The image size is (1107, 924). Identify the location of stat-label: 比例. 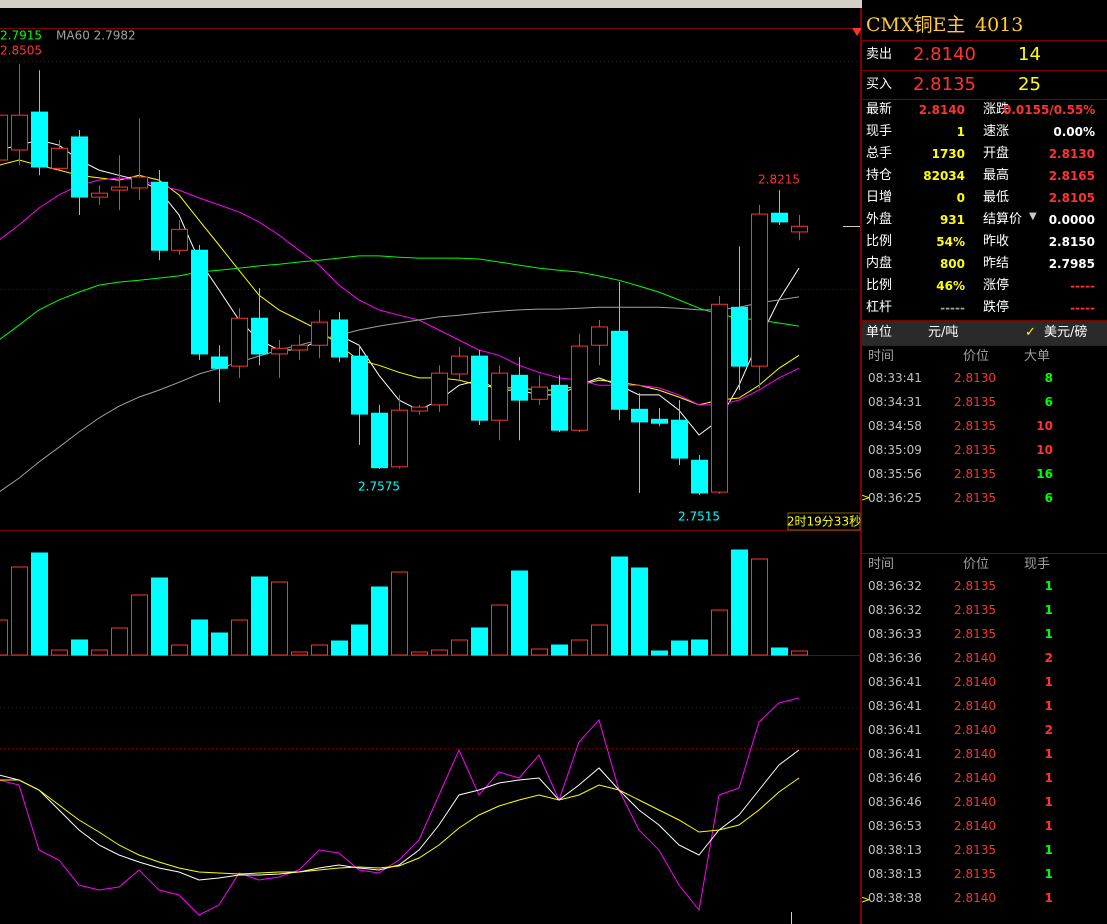
(879, 241).